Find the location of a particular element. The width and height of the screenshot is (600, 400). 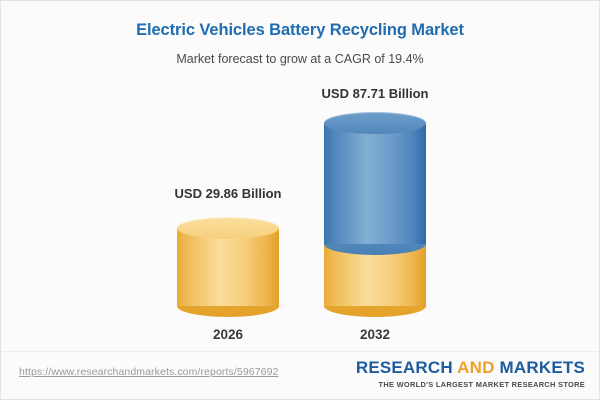

bar-cylinder-2026 is located at coordinates (232, 267).